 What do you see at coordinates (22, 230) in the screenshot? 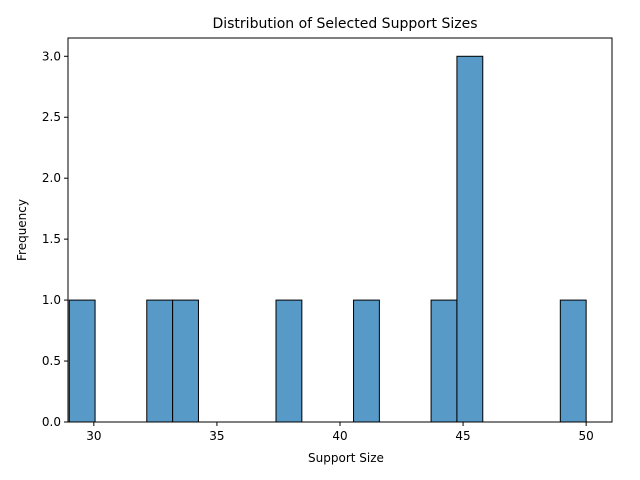
I see `y-axis-label: Frequency` at bounding box center [22, 230].